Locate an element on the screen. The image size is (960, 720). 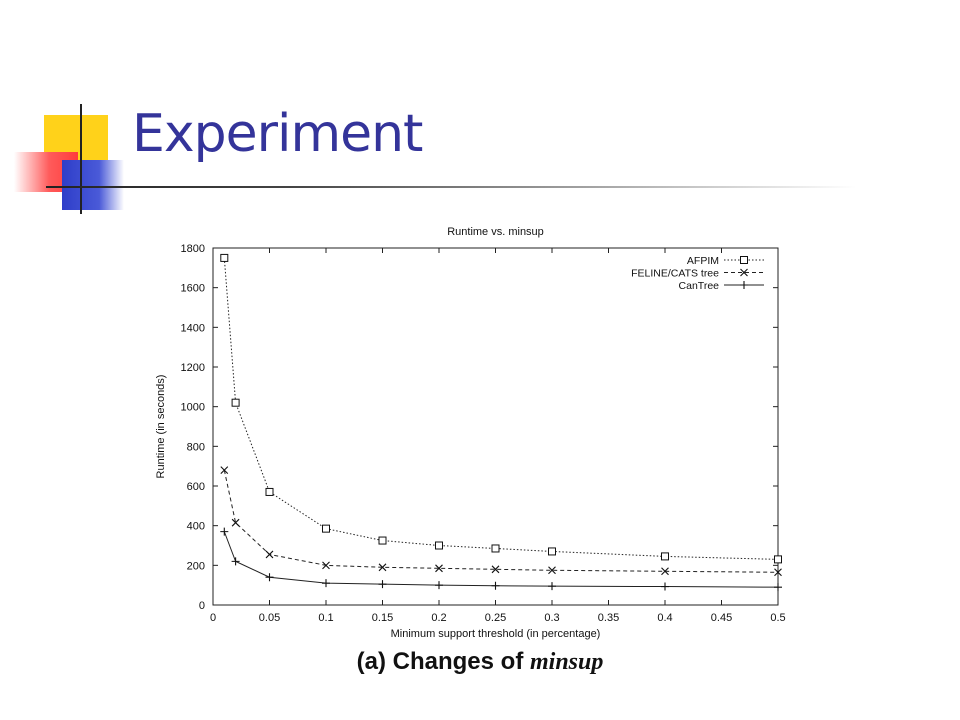
y-tick-label: 1200 is located at coordinates (193, 368).